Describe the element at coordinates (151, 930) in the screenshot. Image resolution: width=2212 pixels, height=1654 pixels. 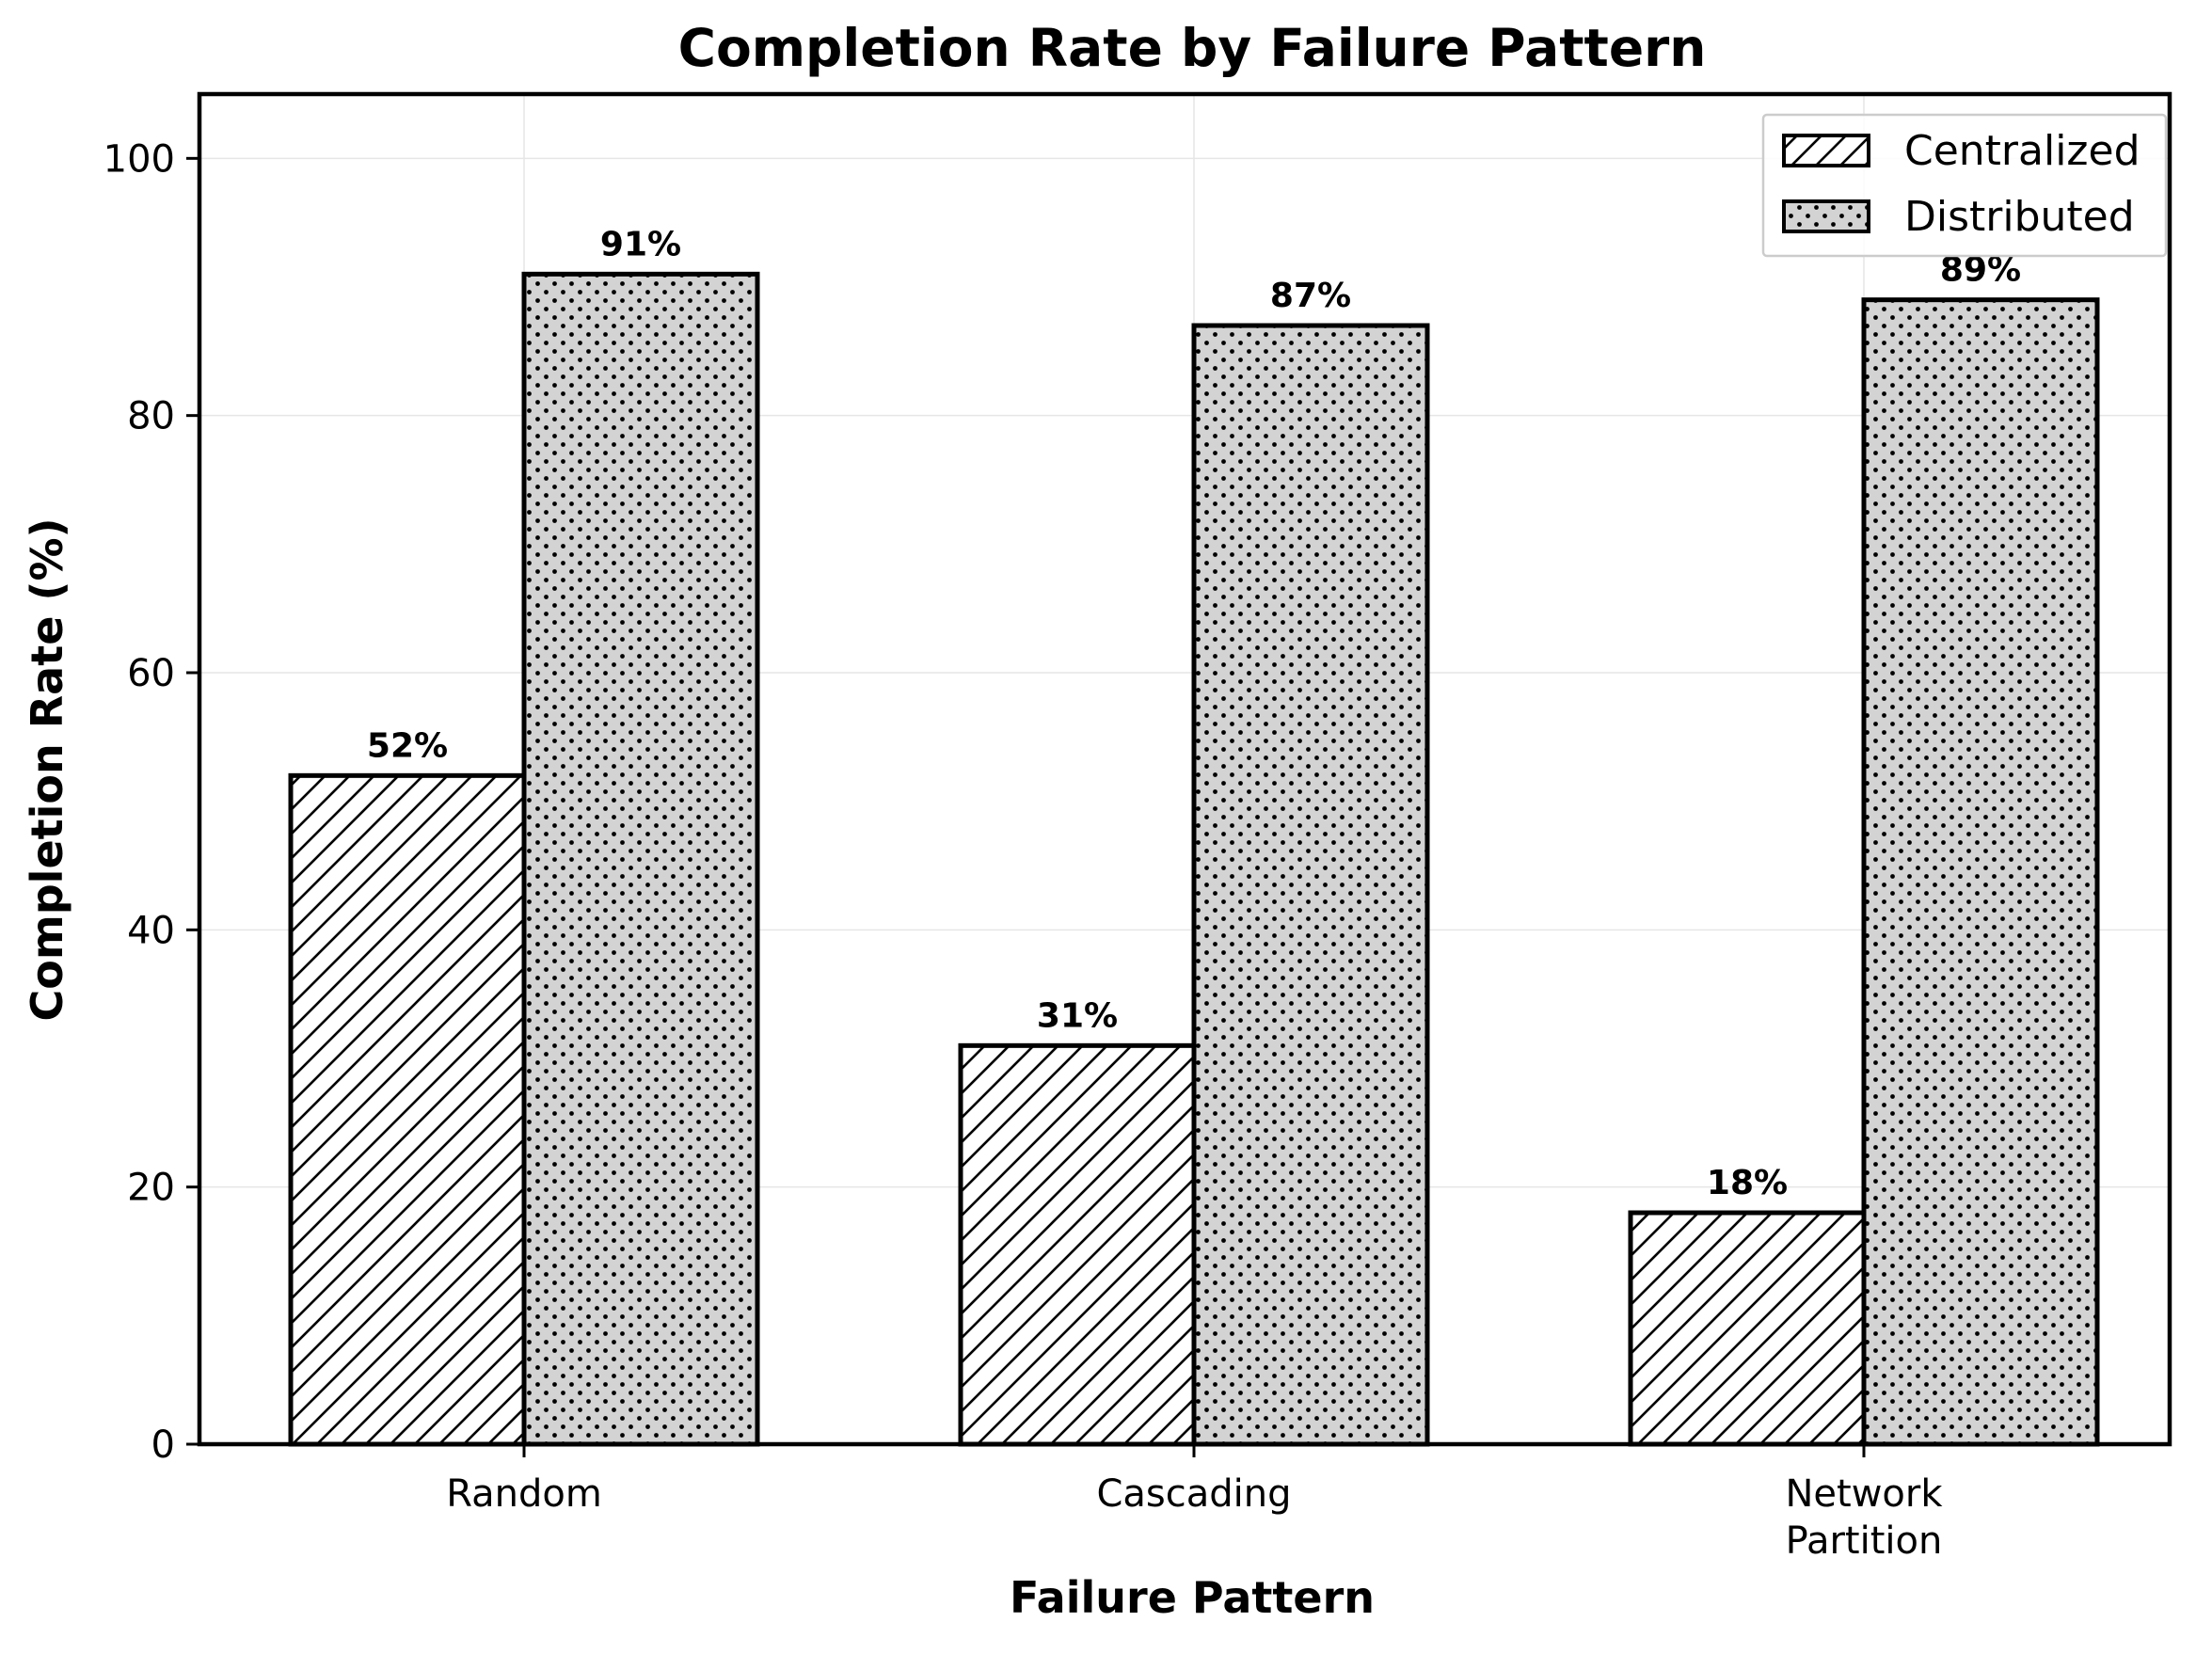
I see `y-tick-label: 40` at that location.